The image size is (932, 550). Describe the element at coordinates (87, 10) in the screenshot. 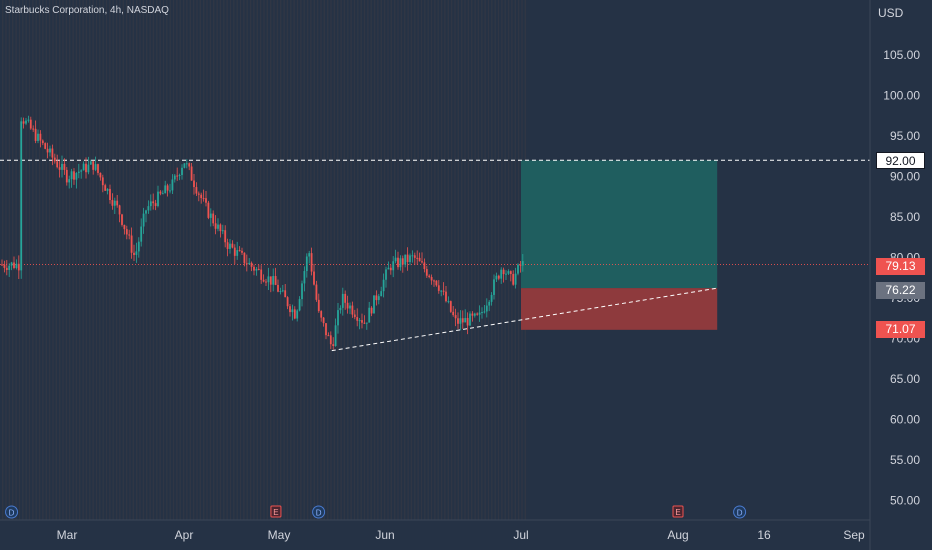

I see `chart-title: Starbucks Corporation, 4h, NASDAQ` at that location.